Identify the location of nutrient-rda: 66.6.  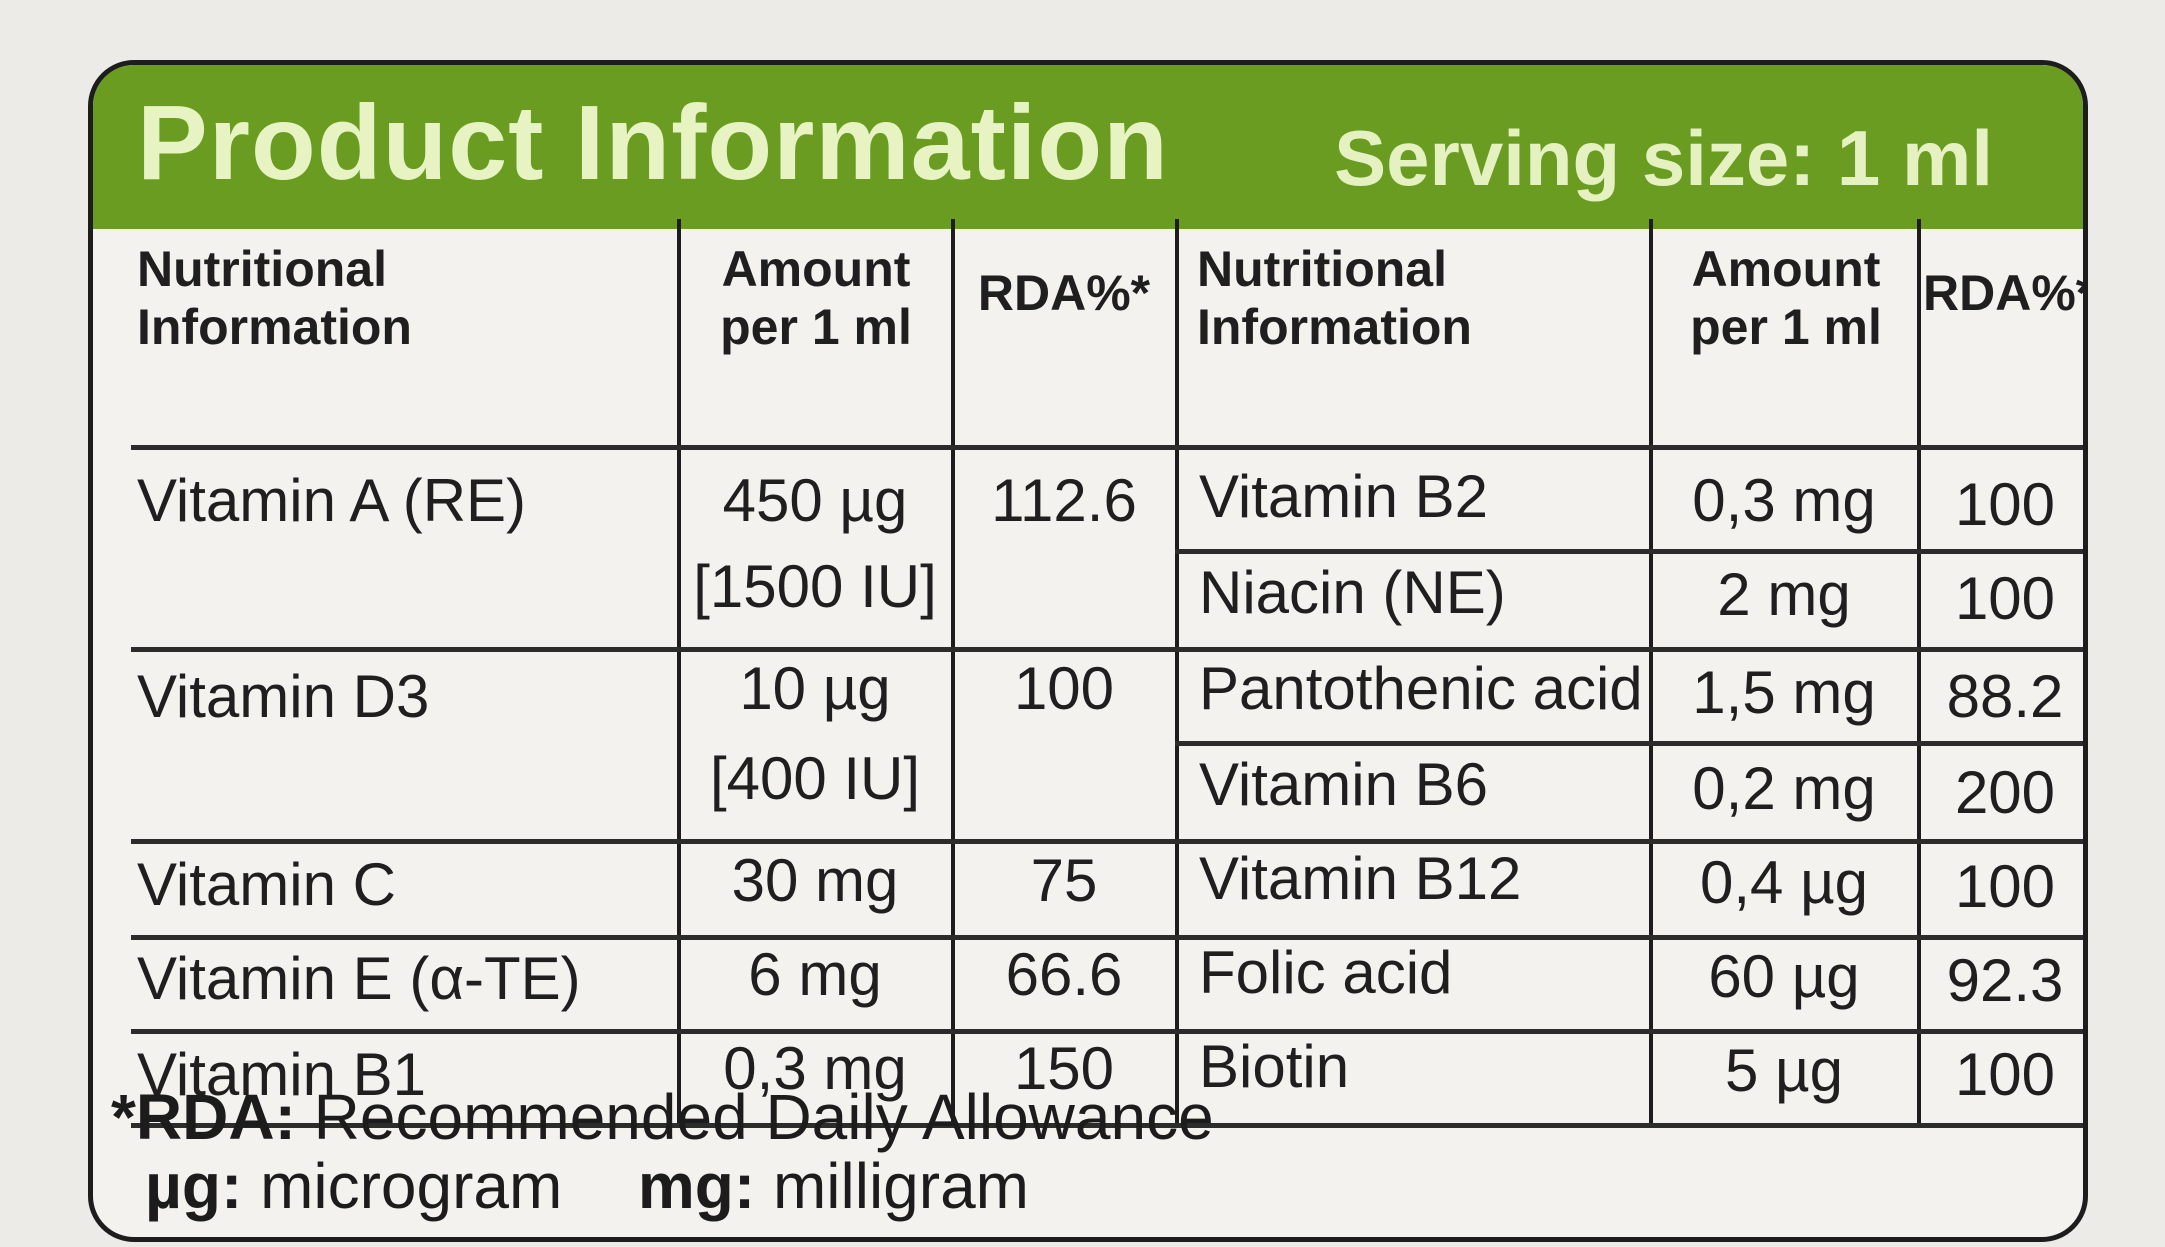
(1064, 974).